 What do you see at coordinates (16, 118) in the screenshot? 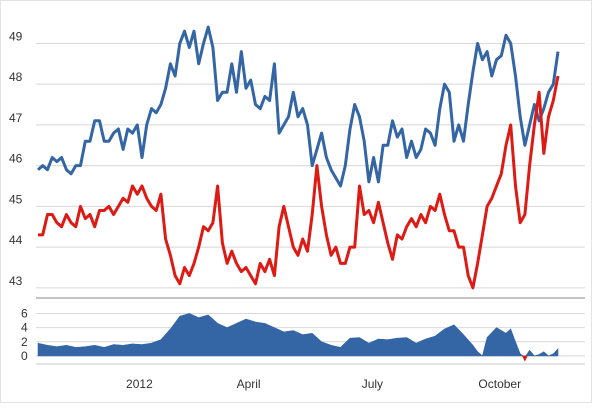
I see `price-y-tick-label: 47` at bounding box center [16, 118].